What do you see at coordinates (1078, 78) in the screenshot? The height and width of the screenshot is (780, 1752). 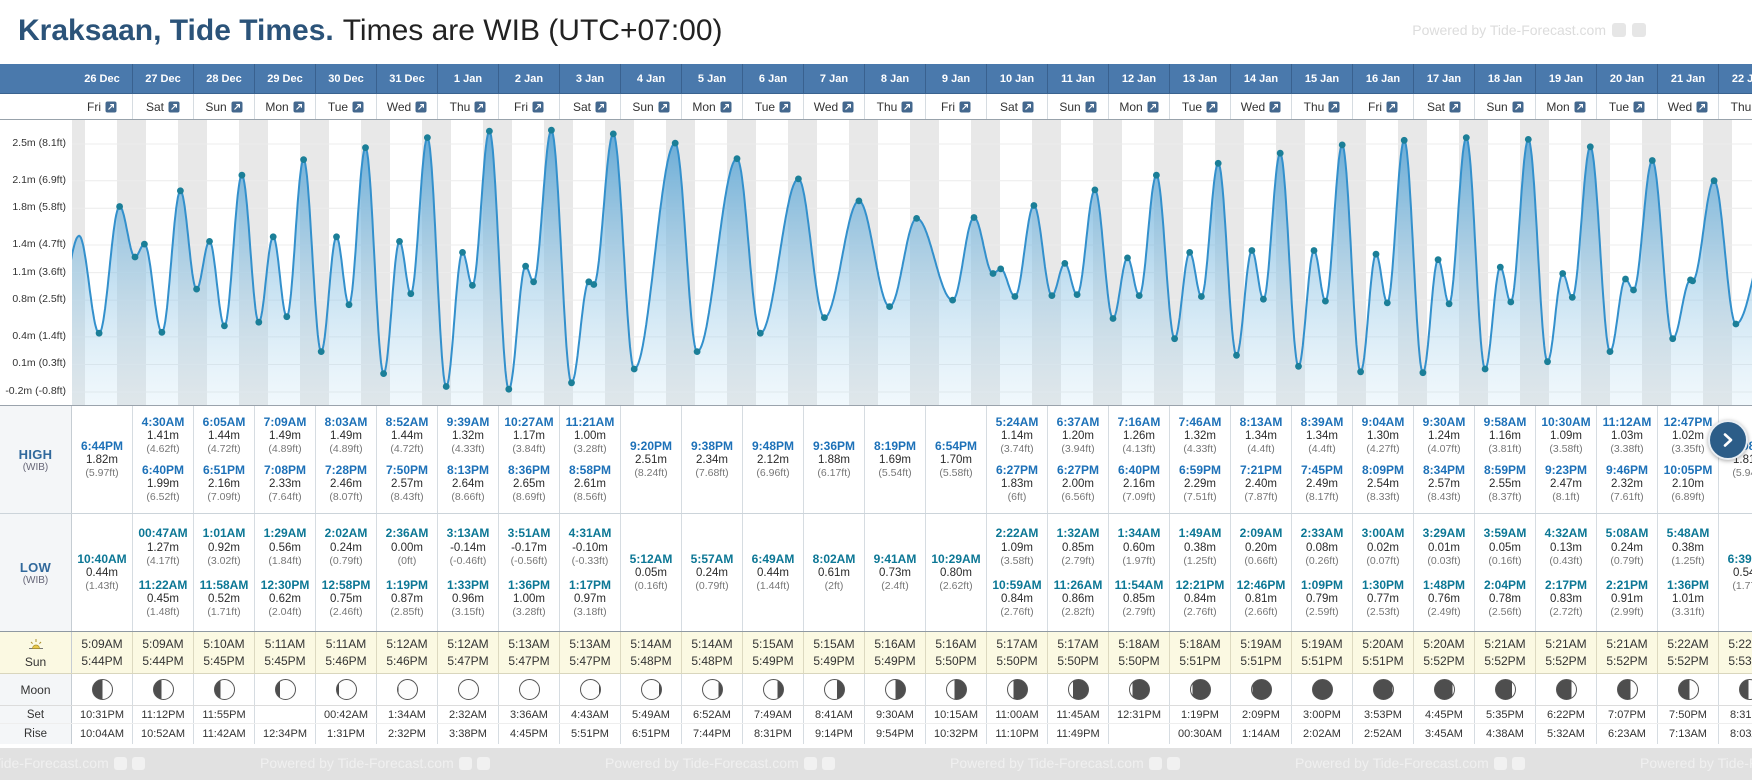 I see `date-cell: 11 Jan` at bounding box center [1078, 78].